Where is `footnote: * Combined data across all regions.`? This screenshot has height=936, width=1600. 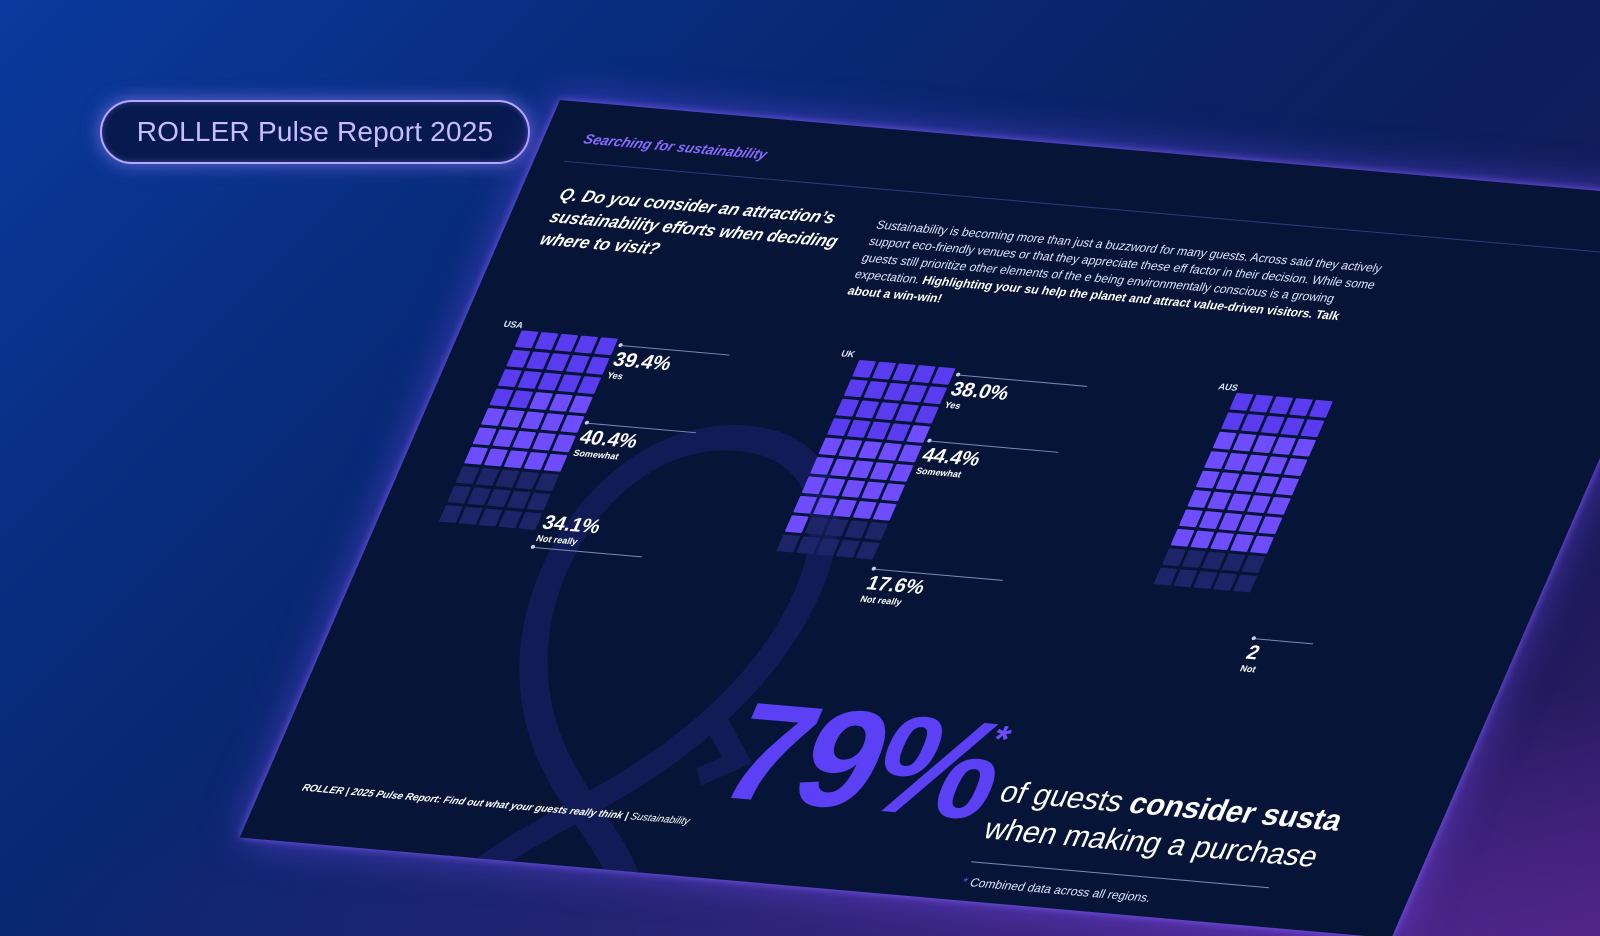 footnote: * Combined data across all regions. is located at coordinates (1057, 890).